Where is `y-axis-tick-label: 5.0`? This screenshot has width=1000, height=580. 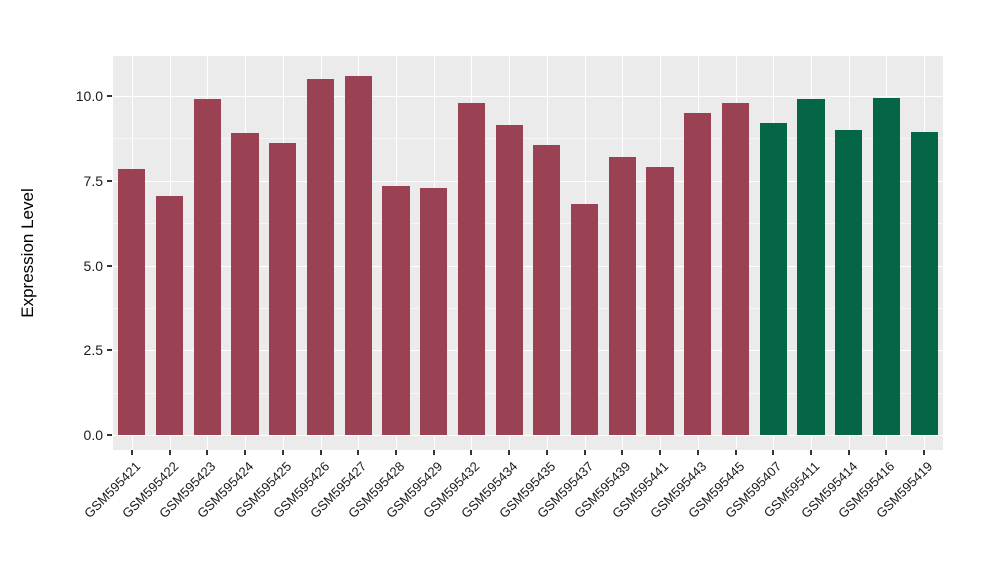
y-axis-tick-label: 5.0 is located at coordinates (93, 265).